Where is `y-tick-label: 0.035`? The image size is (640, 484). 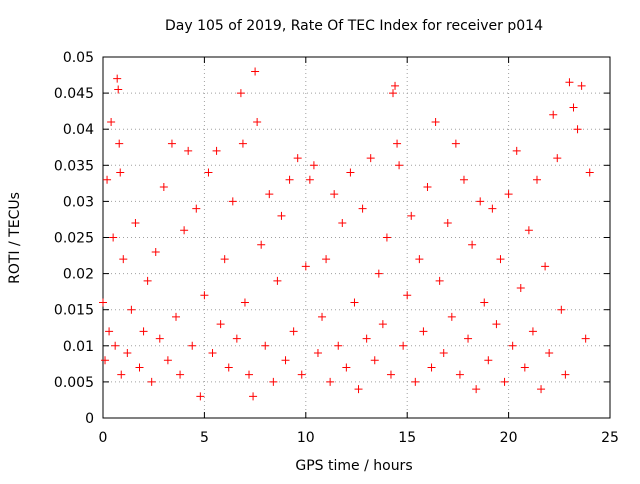
y-tick-label: 0.035 is located at coordinates (74, 166).